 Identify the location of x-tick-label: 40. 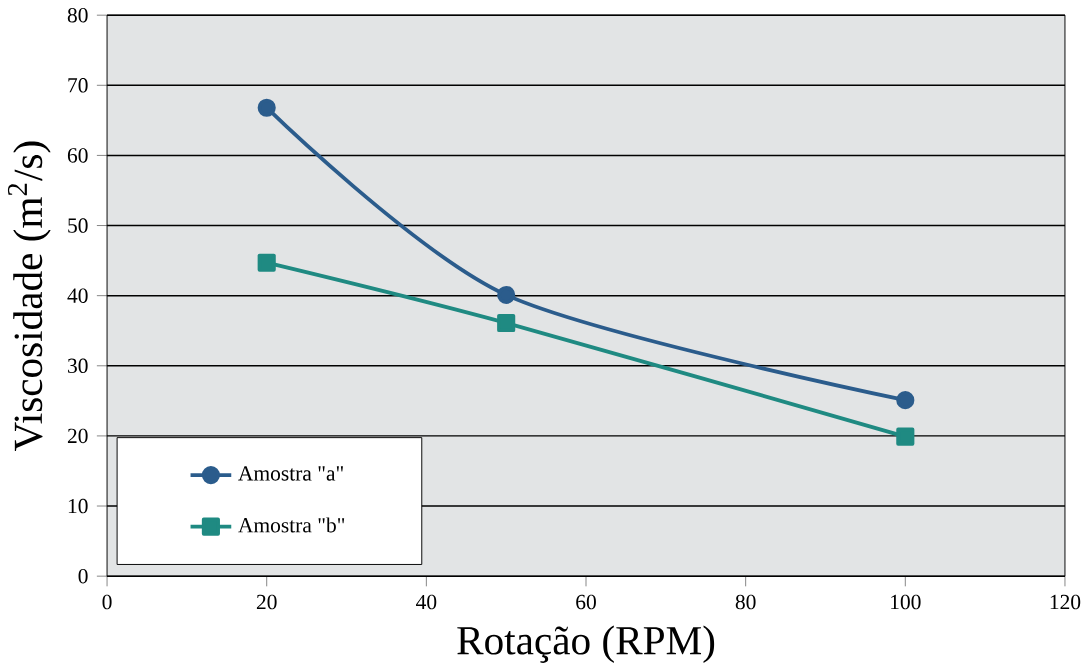
(426, 602).